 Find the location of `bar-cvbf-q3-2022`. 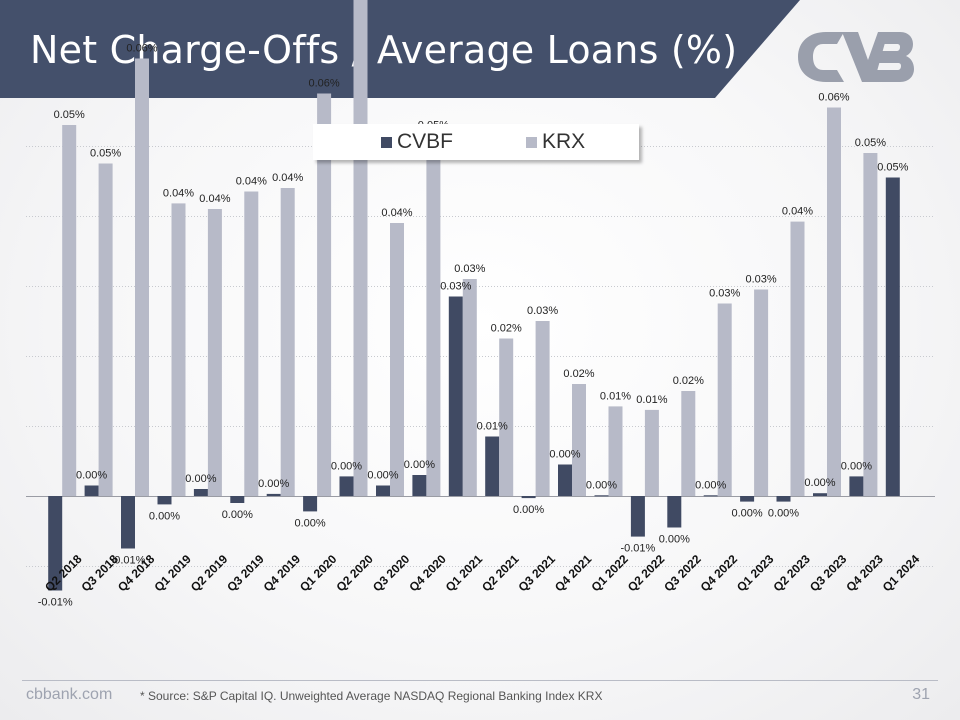

bar-cvbf-q3-2022 is located at coordinates (674, 512).